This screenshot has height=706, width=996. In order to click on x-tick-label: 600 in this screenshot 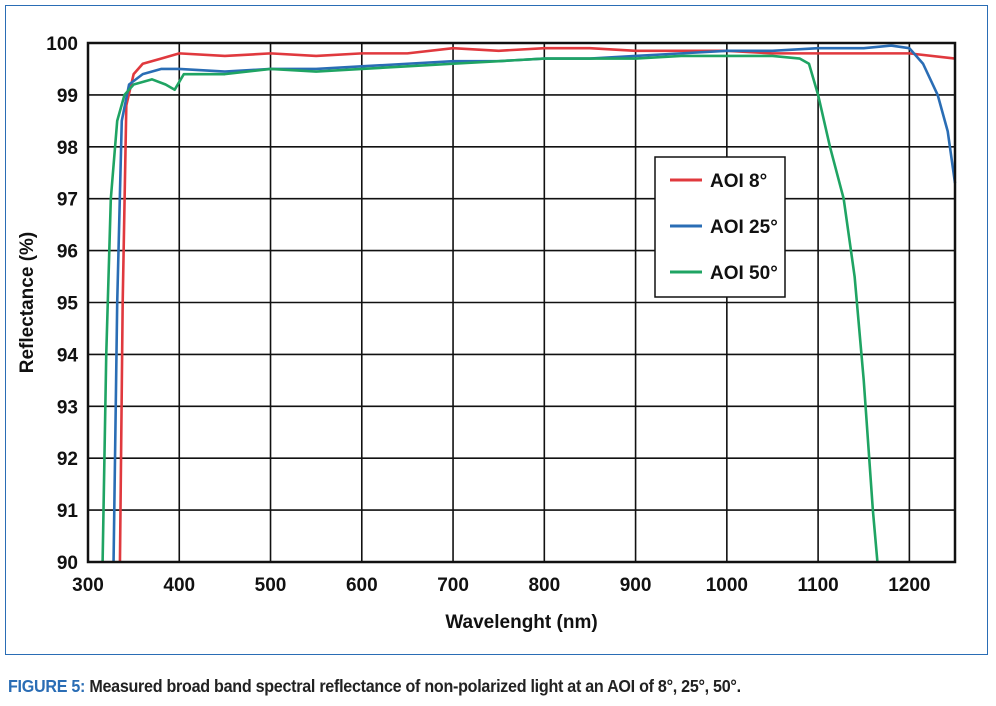, I will do `click(362, 585)`.